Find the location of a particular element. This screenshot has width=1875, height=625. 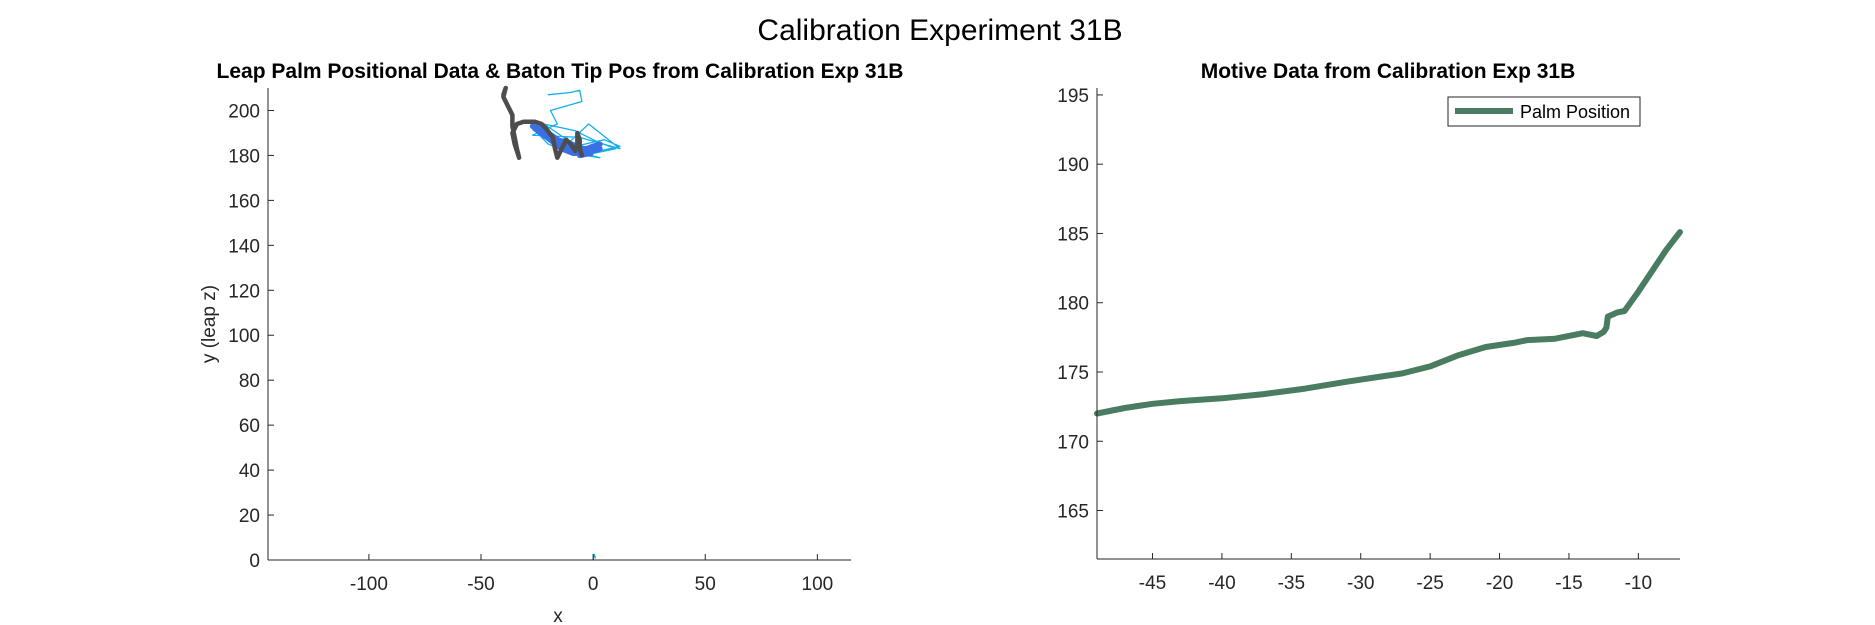

y-tick-label: 170 is located at coordinates (1073, 442).